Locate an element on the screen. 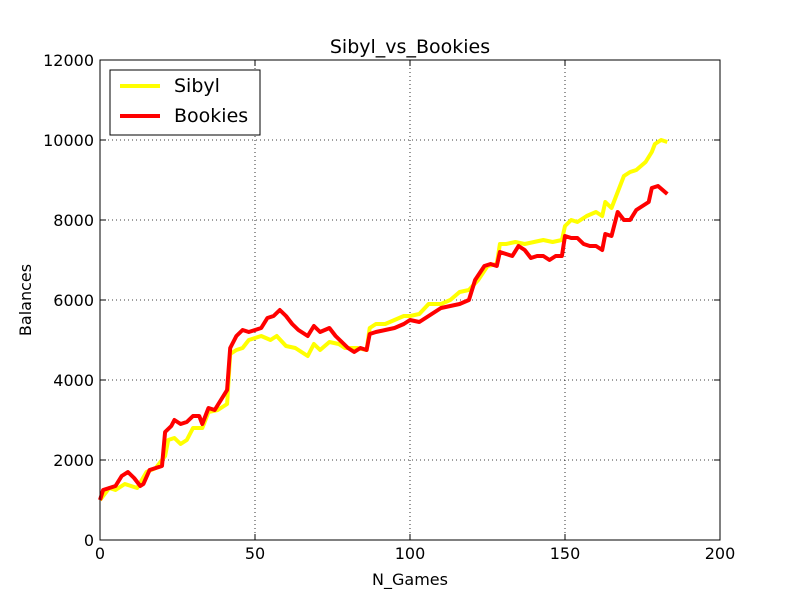  chart-title: Sibyl_vs_Bookies is located at coordinates (410, 47).